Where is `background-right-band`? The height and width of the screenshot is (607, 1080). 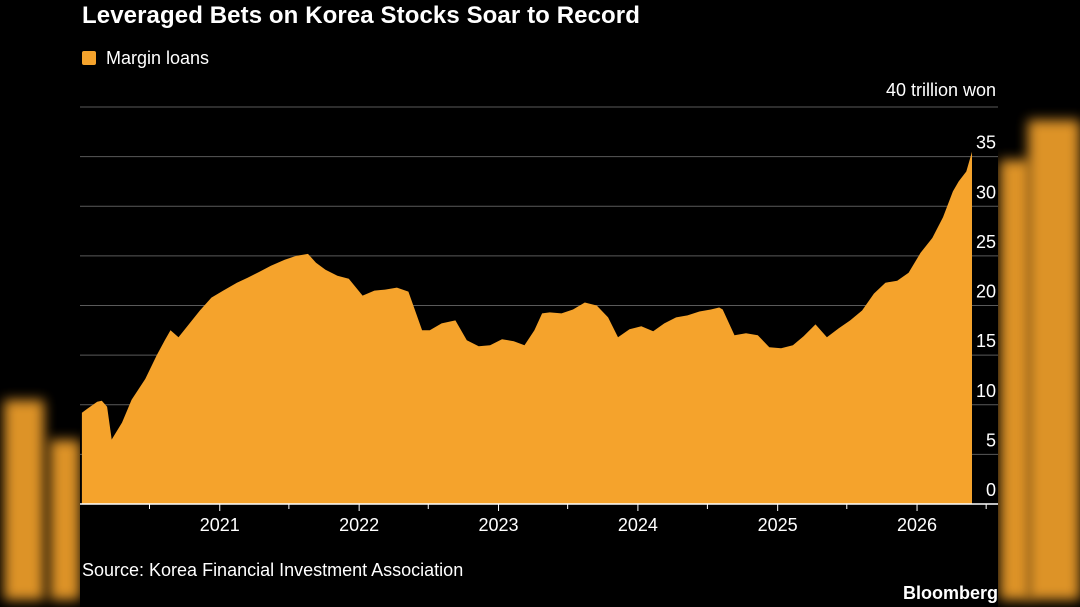
background-right-band is located at coordinates (1039, 303).